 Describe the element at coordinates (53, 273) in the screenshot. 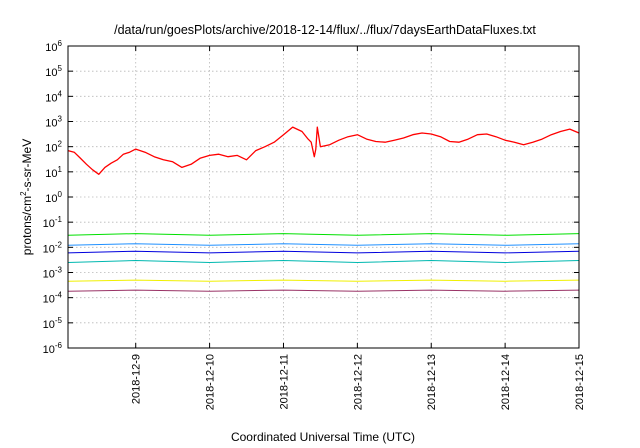

I see `y-tick-label: 10⁻³` at that location.